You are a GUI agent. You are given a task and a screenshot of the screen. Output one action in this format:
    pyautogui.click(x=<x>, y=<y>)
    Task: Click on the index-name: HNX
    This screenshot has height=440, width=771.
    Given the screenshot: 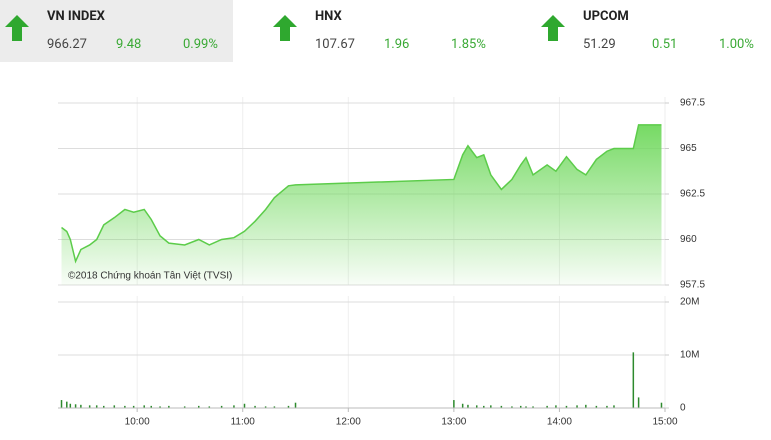 What is the action you would take?
    pyautogui.click(x=328, y=16)
    